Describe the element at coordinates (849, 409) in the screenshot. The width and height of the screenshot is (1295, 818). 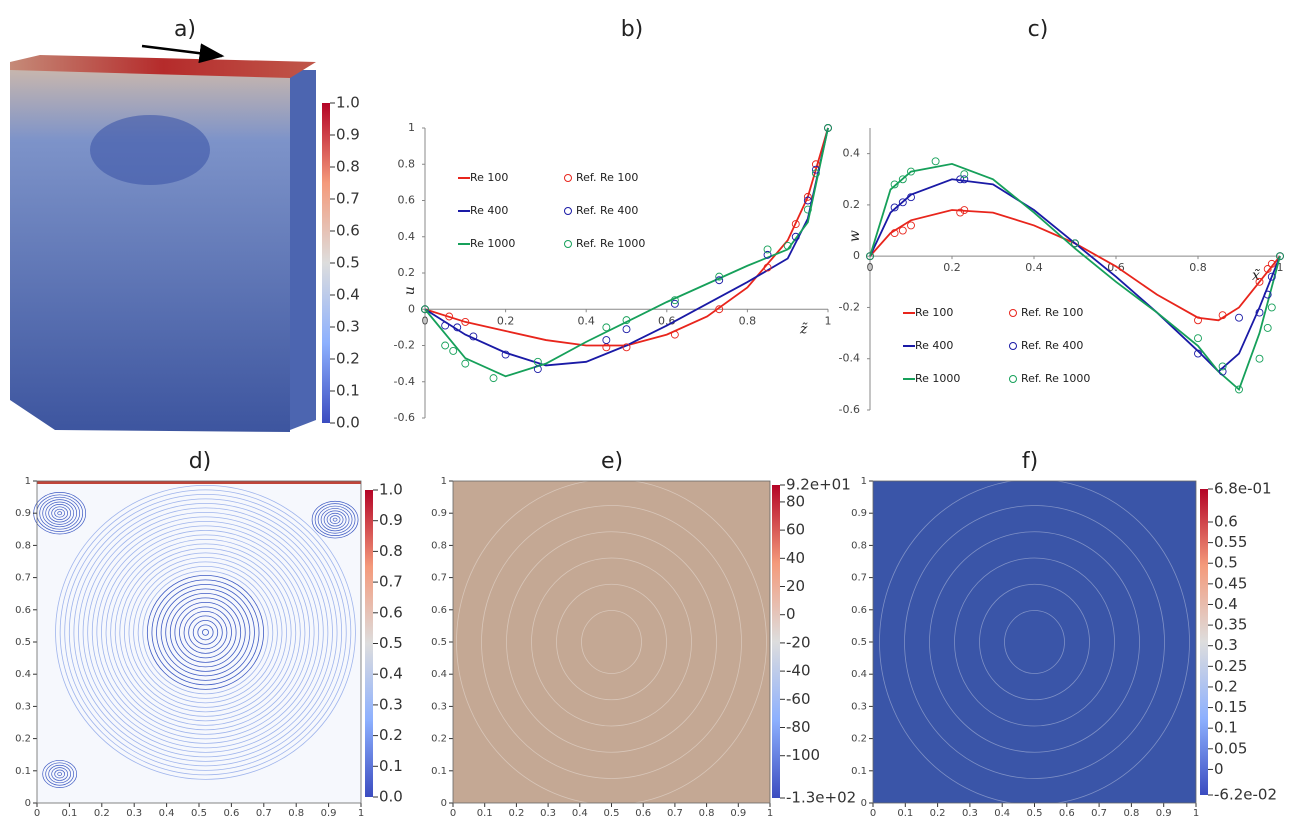
I see `y-tick-label: -0.6` at that location.